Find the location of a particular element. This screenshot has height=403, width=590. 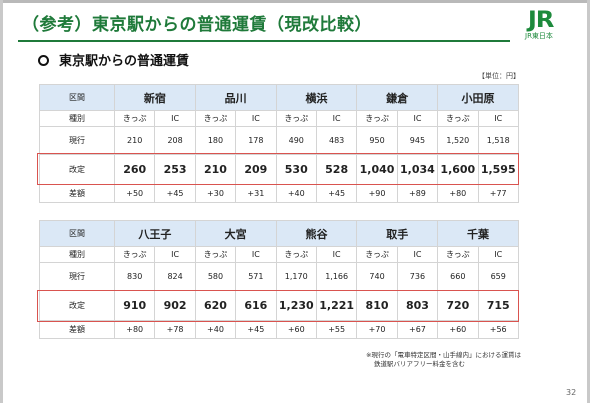

revised-fare-ic: 253 is located at coordinates (175, 169).